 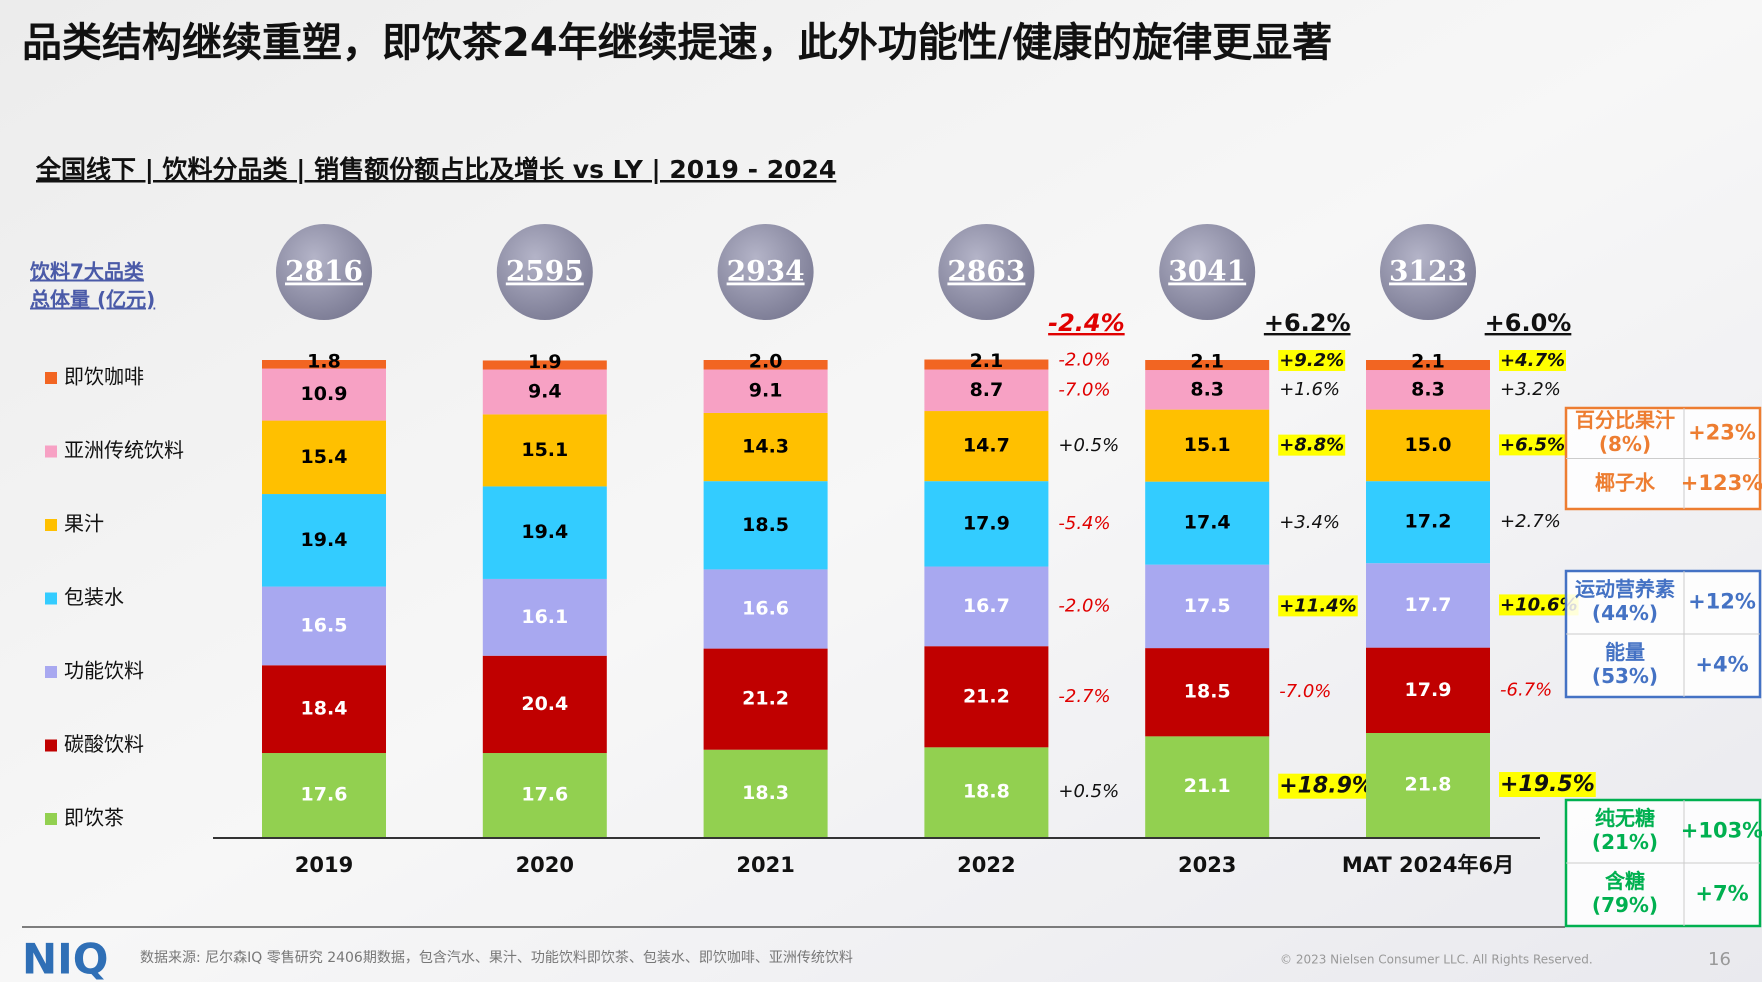 What do you see at coordinates (1530, 521) in the screenshot?
I see `growth-label: +2.7%` at bounding box center [1530, 521].